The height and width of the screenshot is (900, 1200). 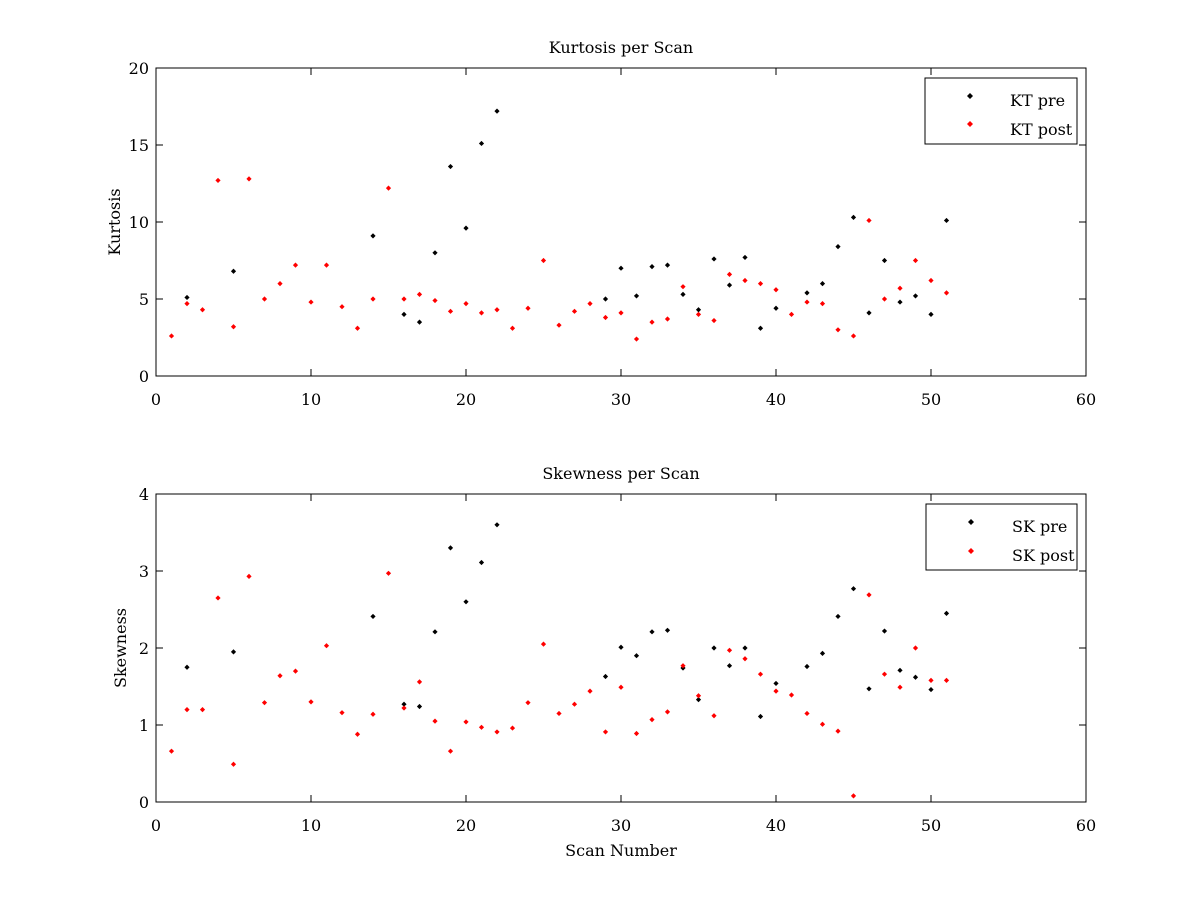 What do you see at coordinates (139, 68) in the screenshot?
I see `kurtosis-y-tick-label: 20` at bounding box center [139, 68].